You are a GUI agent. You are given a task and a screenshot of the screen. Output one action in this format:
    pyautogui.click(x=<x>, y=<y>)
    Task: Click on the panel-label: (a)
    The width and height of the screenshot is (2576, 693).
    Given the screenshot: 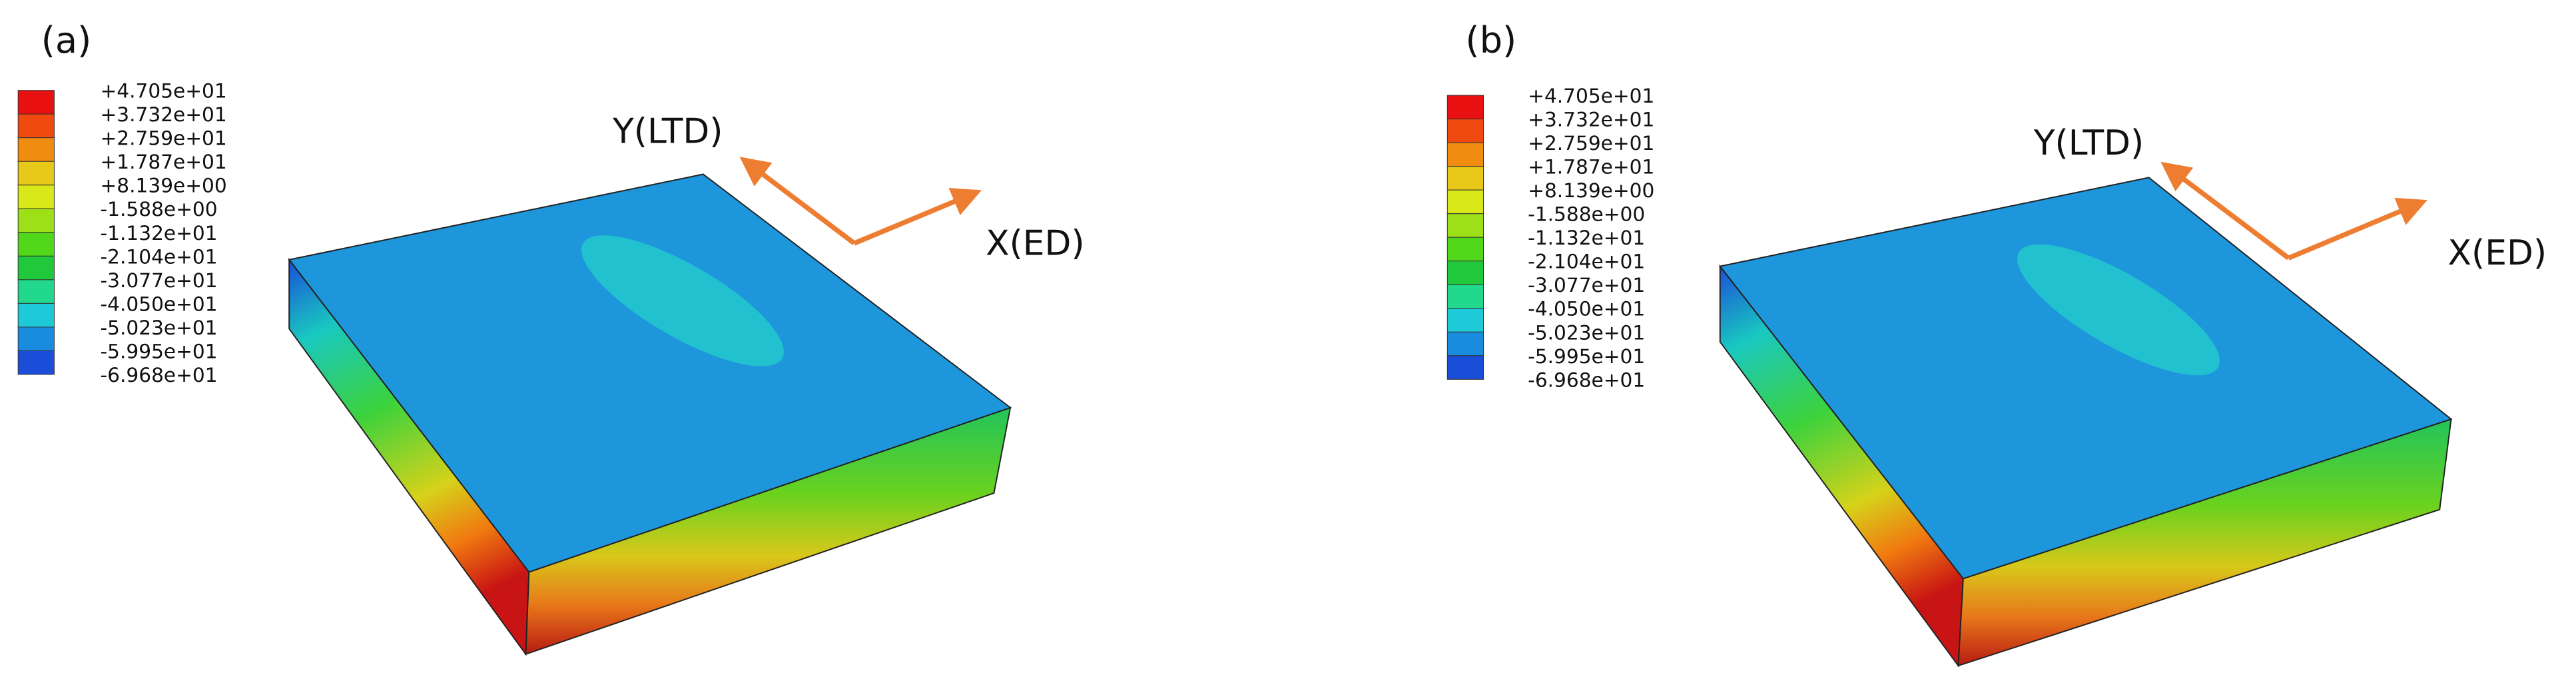 What is the action you would take?
    pyautogui.click(x=66, y=40)
    